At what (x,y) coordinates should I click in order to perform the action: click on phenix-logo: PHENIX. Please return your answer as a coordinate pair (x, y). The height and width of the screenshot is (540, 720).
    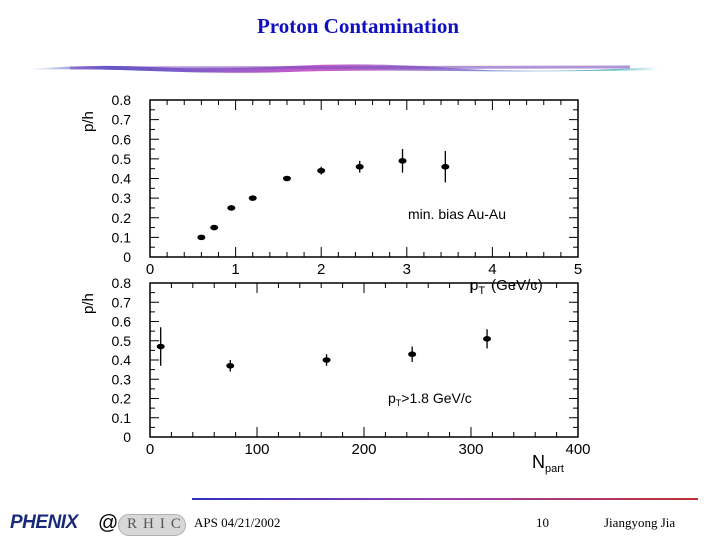
    Looking at the image, I should click on (44, 522).